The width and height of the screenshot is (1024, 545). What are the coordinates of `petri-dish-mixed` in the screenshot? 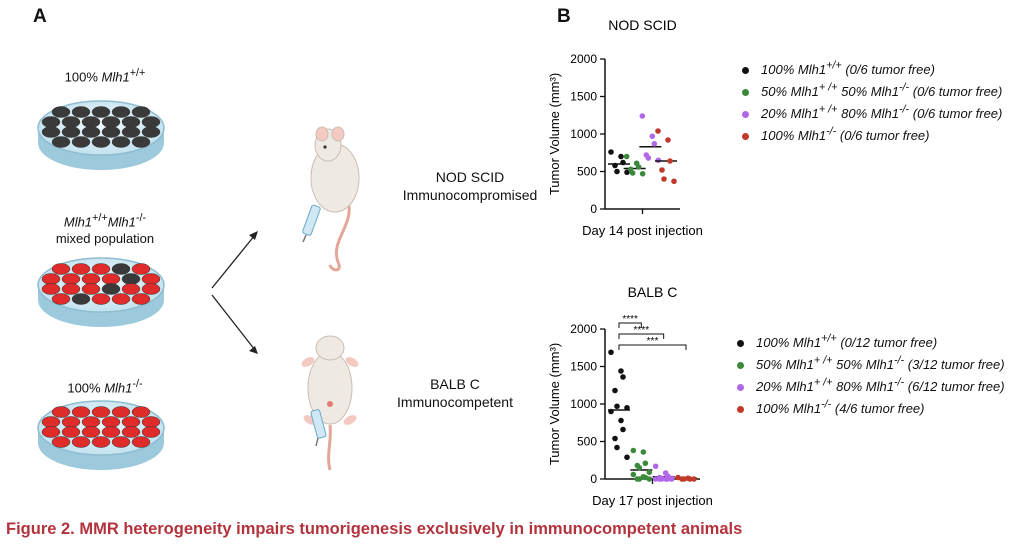 It's located at (101, 292).